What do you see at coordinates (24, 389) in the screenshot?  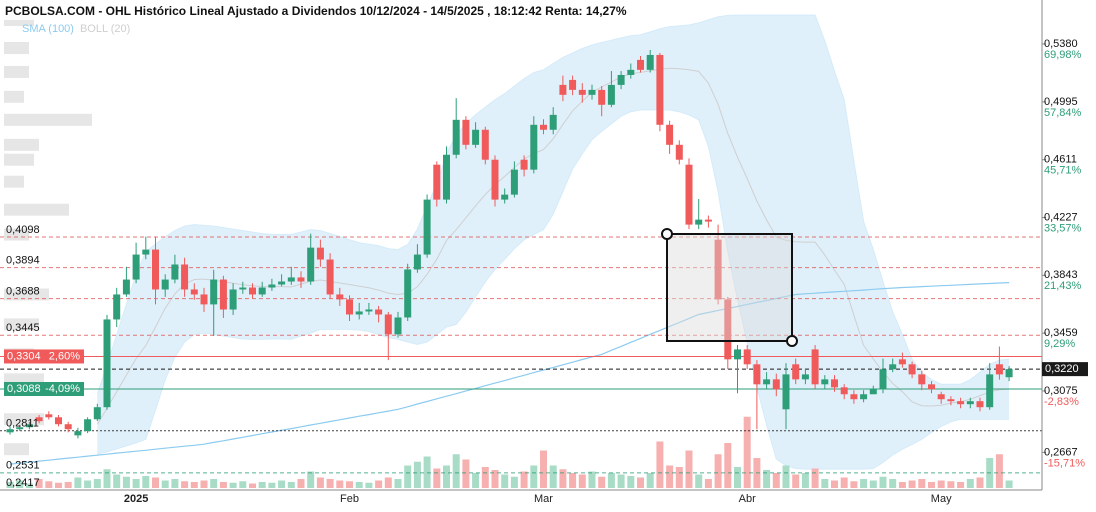 I see `price-line-label: 0,3088` at bounding box center [24, 389].